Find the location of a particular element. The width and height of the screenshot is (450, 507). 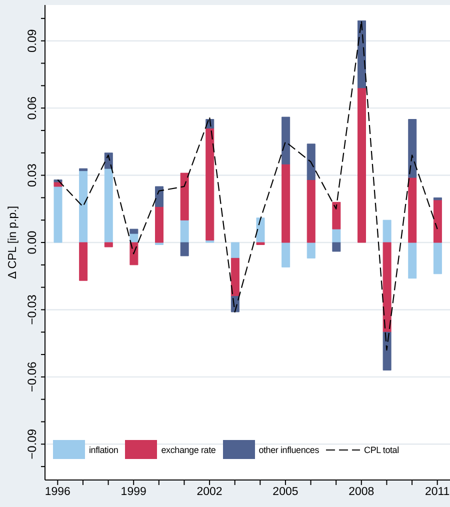

x-tick-label: 1999 is located at coordinates (133, 492).